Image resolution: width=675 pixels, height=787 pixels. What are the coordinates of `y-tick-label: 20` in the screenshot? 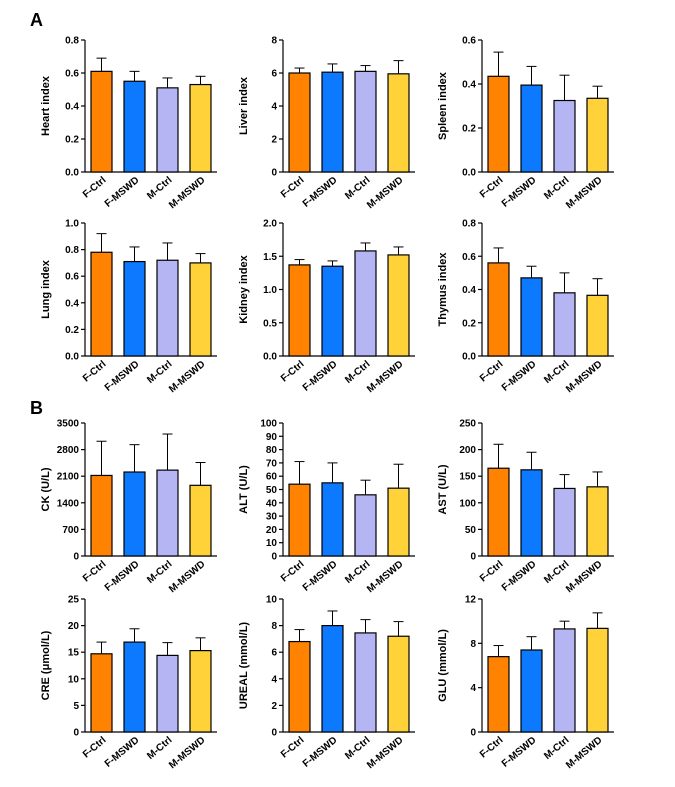 It's located at (272, 530).